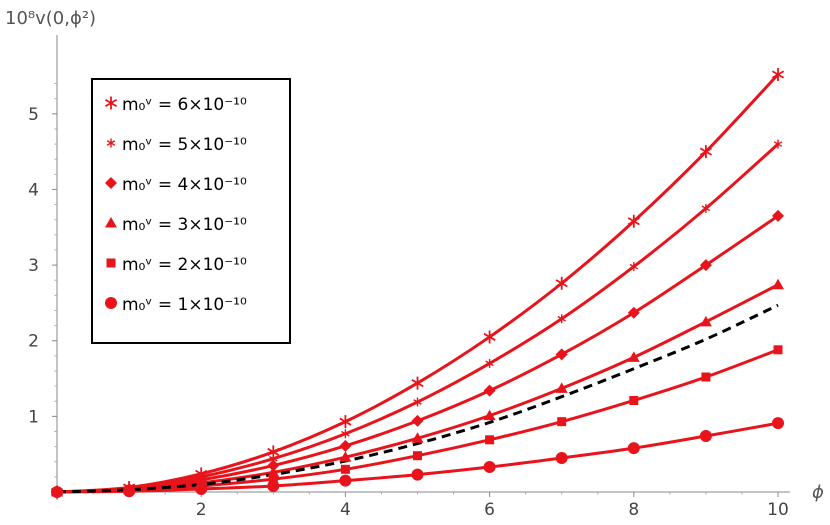  Describe the element at coordinates (33, 115) in the screenshot. I see `y-tick-label: 5` at that location.